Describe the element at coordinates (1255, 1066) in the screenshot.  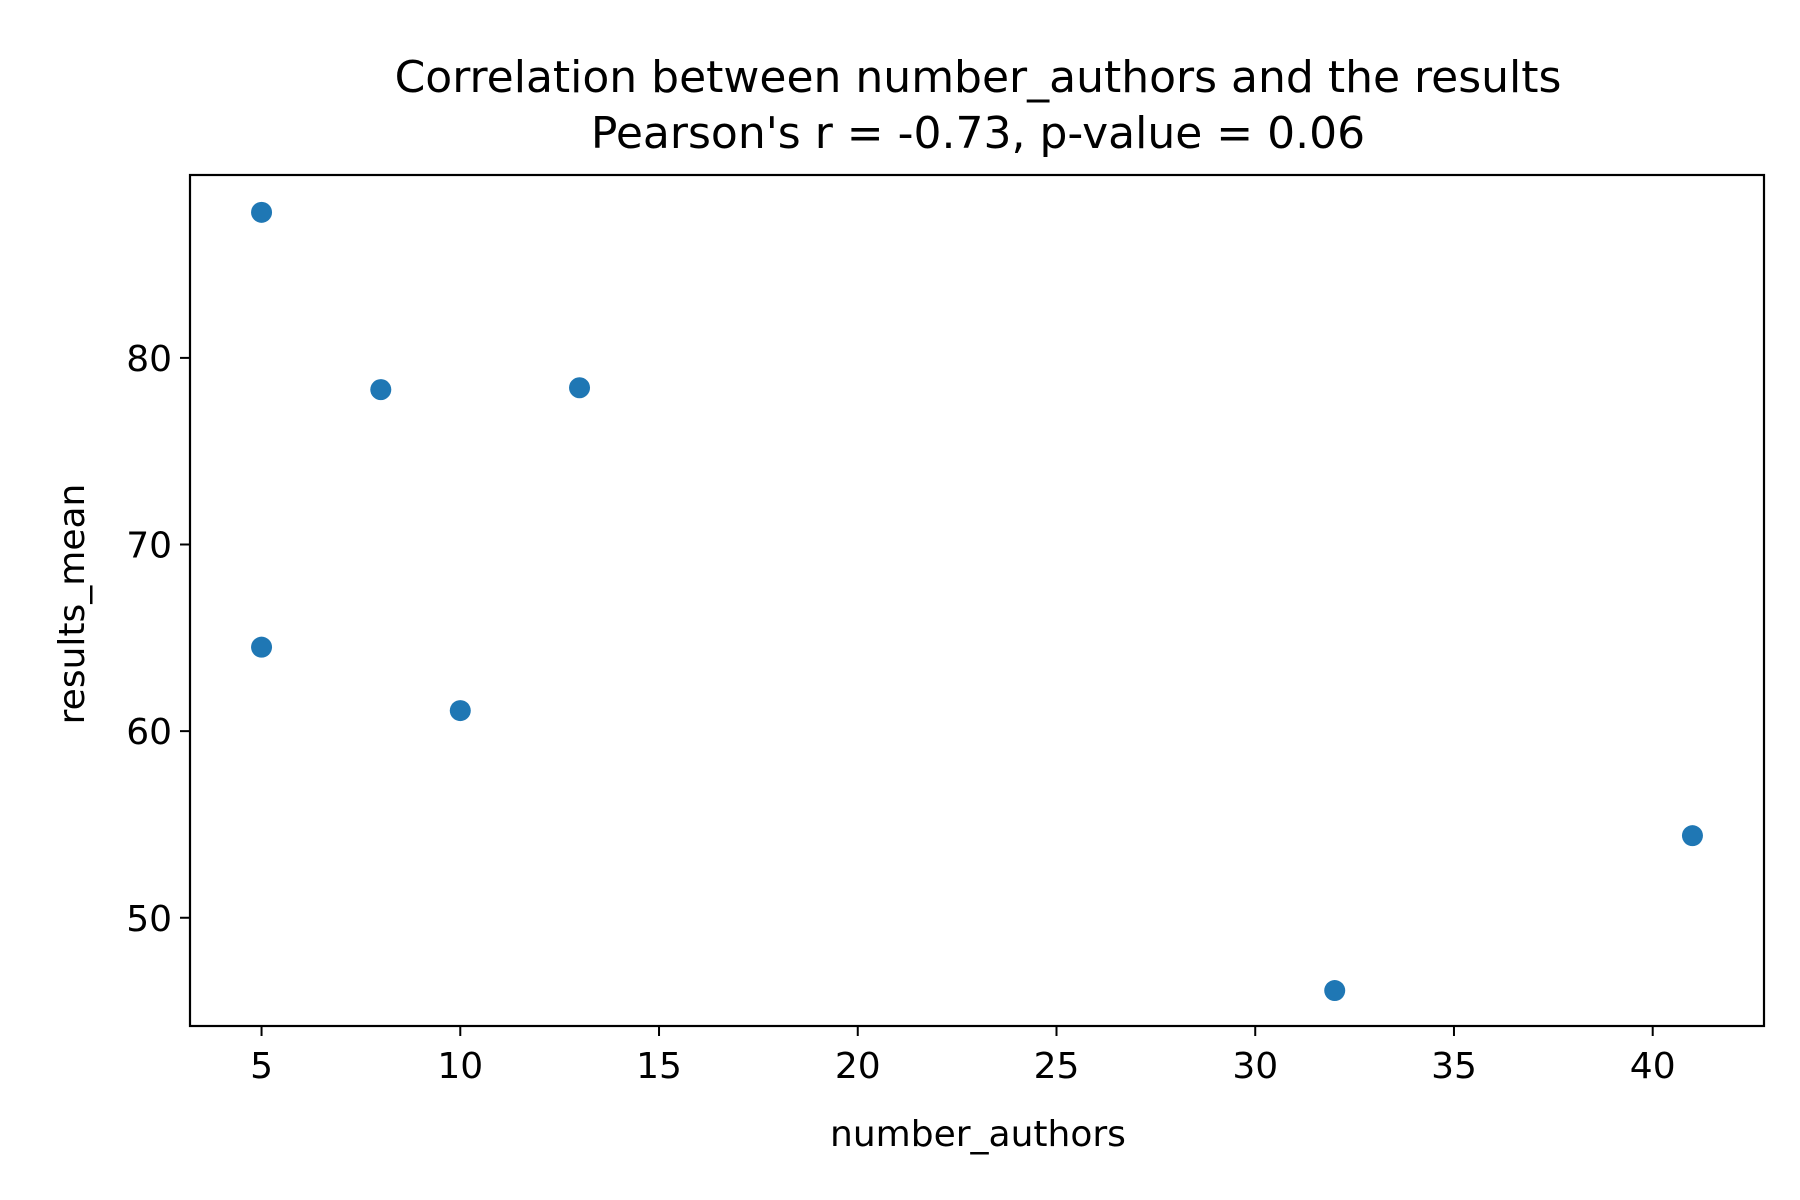
I see `x-tick-label: 30` at that location.